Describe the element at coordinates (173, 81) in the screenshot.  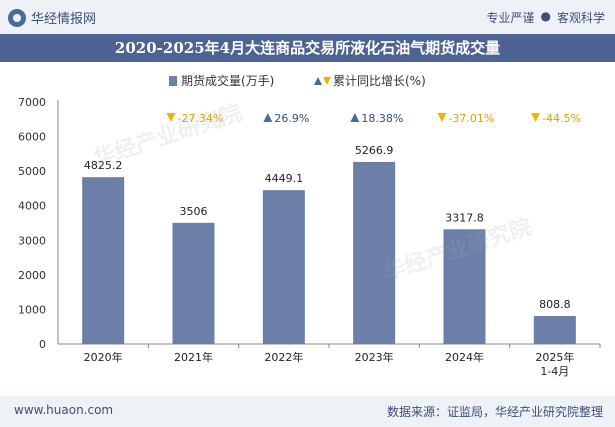
I see `legend-swatch-volume` at that location.